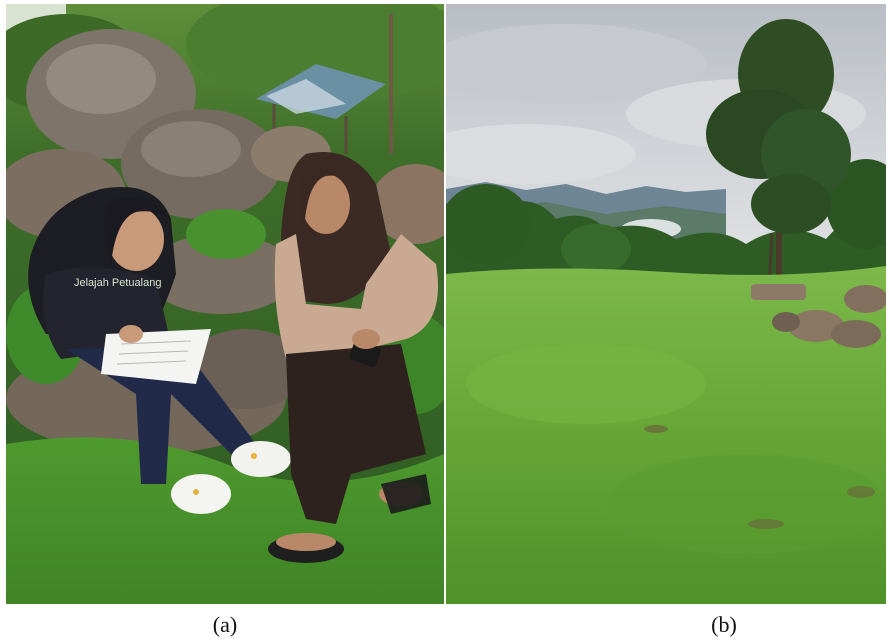  What do you see at coordinates (225, 624) in the screenshot?
I see `caption-a: (a)` at bounding box center [225, 624].